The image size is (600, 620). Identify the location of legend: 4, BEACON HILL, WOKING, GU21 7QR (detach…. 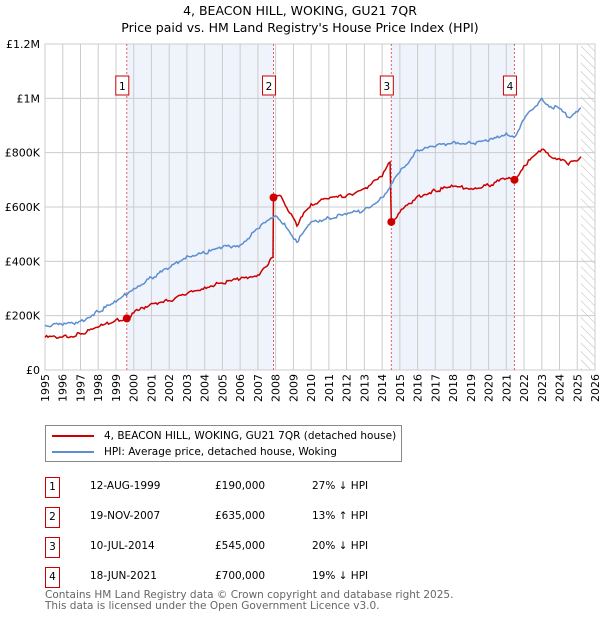
(223, 443).